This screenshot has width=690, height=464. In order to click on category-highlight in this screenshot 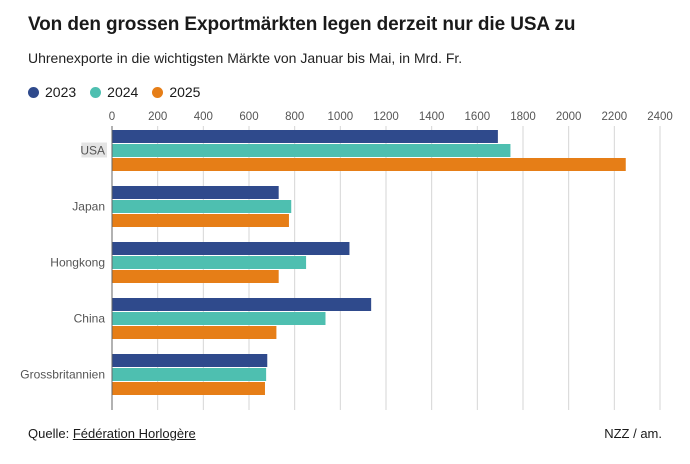, I will do `click(94, 150)`.